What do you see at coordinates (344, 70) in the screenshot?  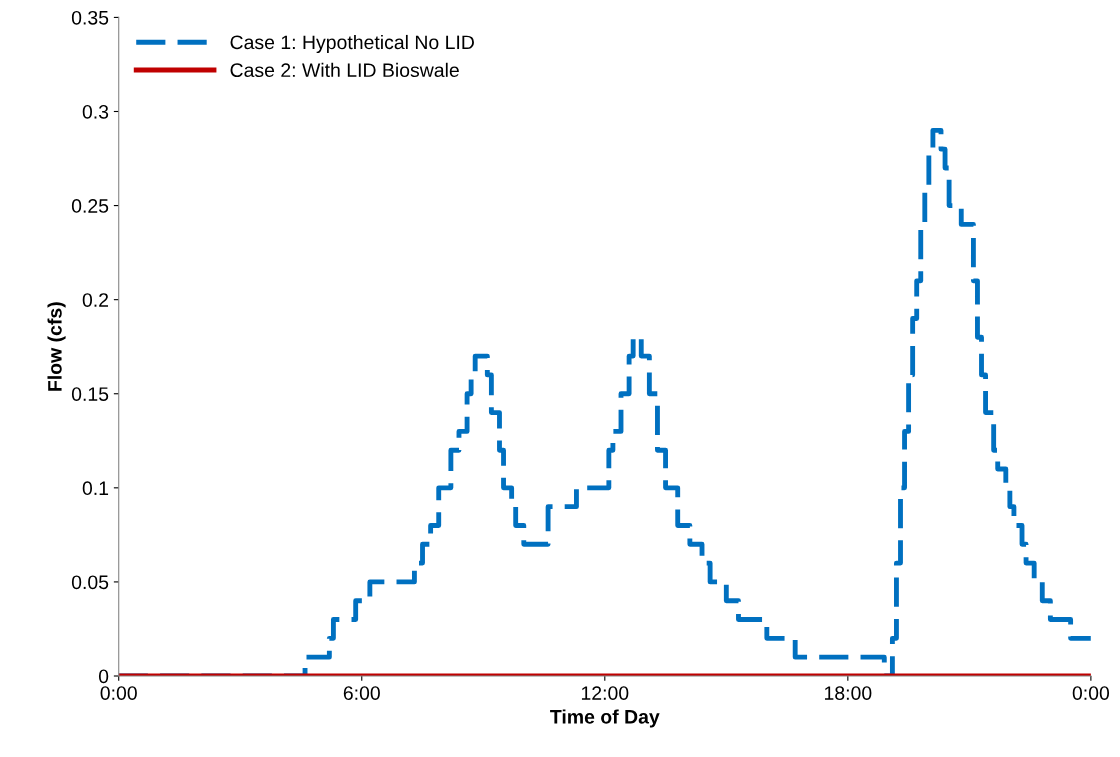 I see `legend-label: Case 2: With LID Bioswale` at bounding box center [344, 70].